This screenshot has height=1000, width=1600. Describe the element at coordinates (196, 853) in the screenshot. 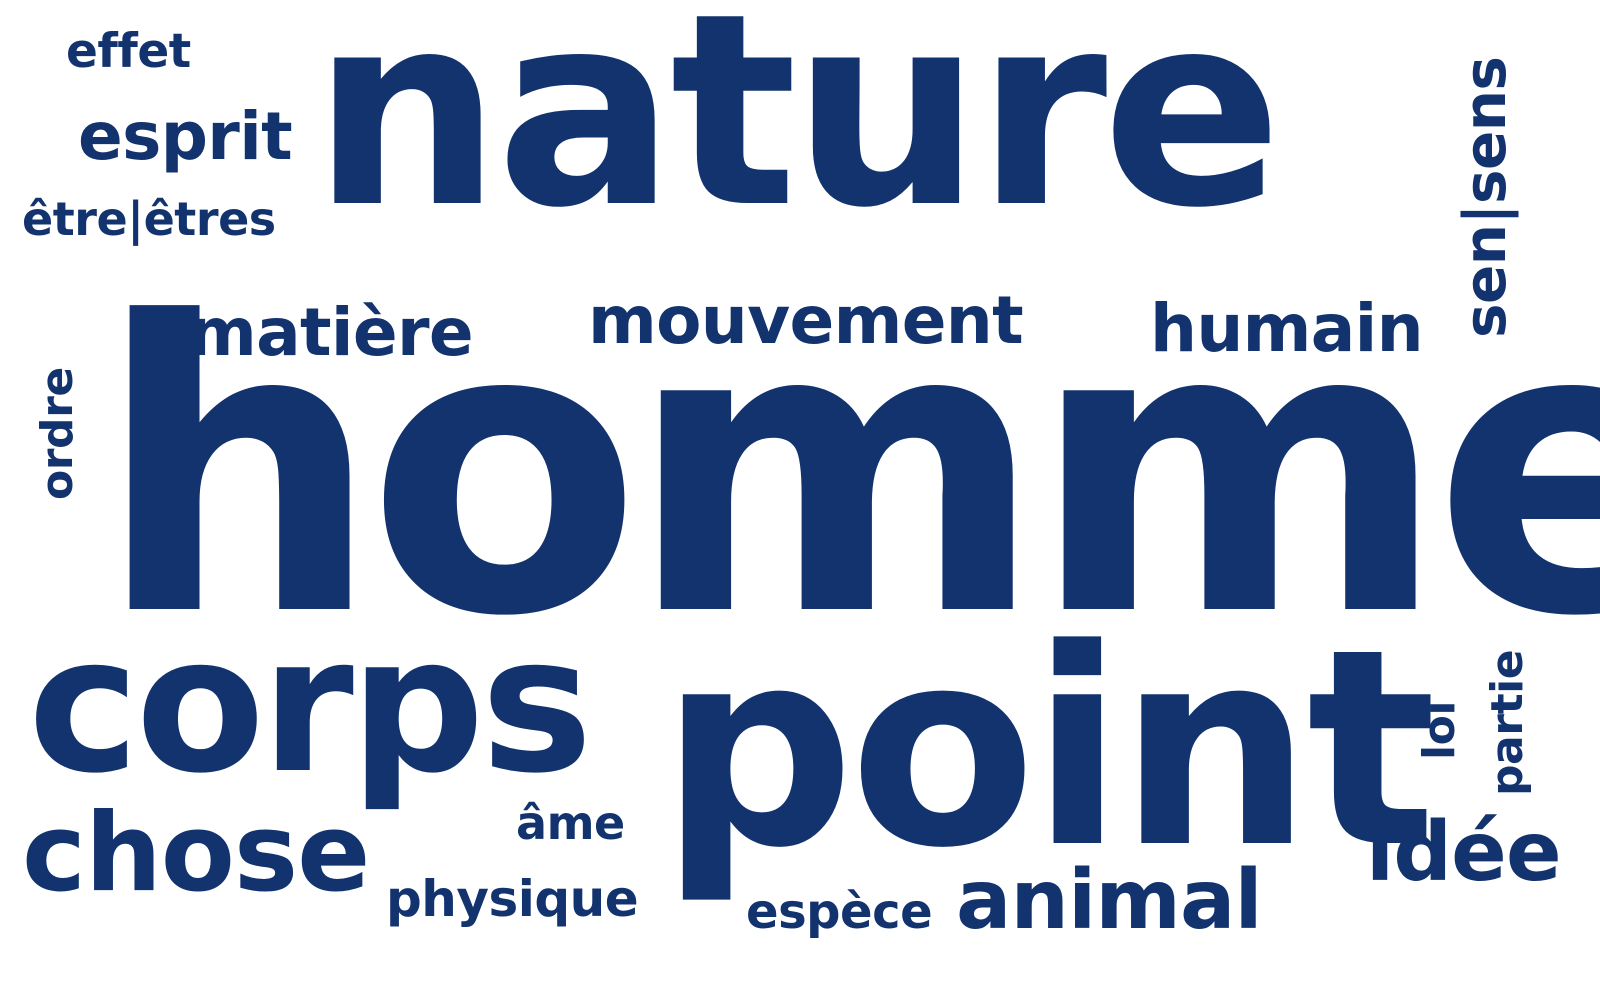

I see `word-chose: chose` at that location.